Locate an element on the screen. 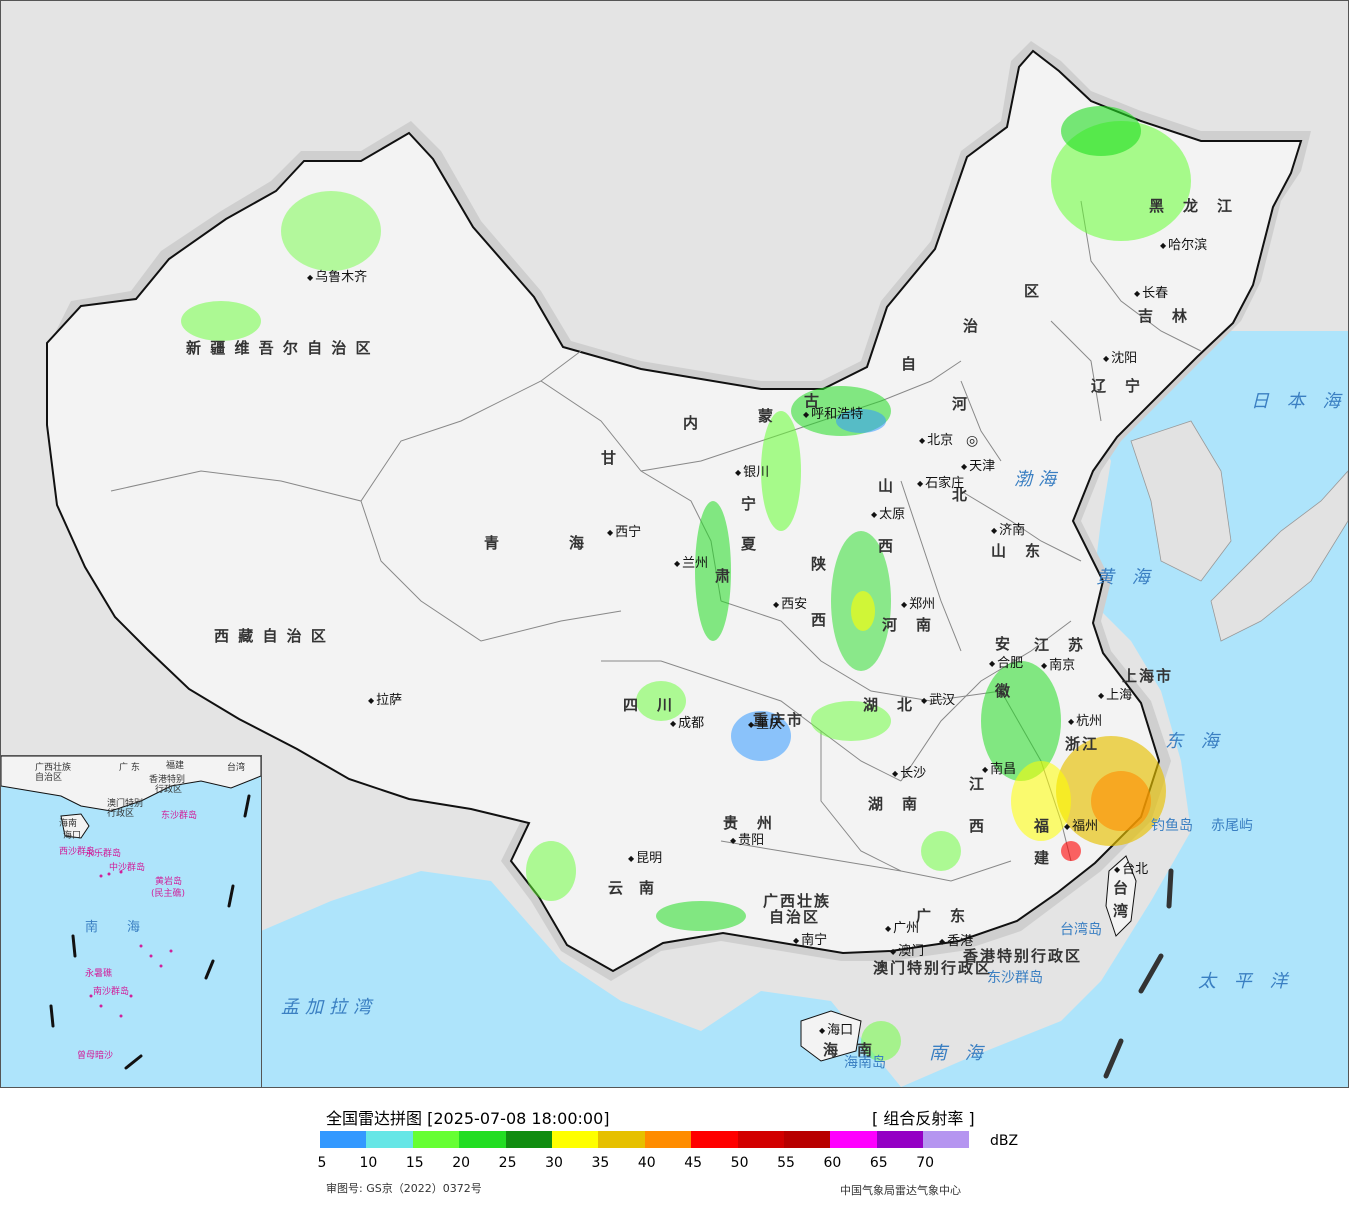 The width and height of the screenshot is (1349, 1208). island-label: 东沙群岛 is located at coordinates (1015, 978).